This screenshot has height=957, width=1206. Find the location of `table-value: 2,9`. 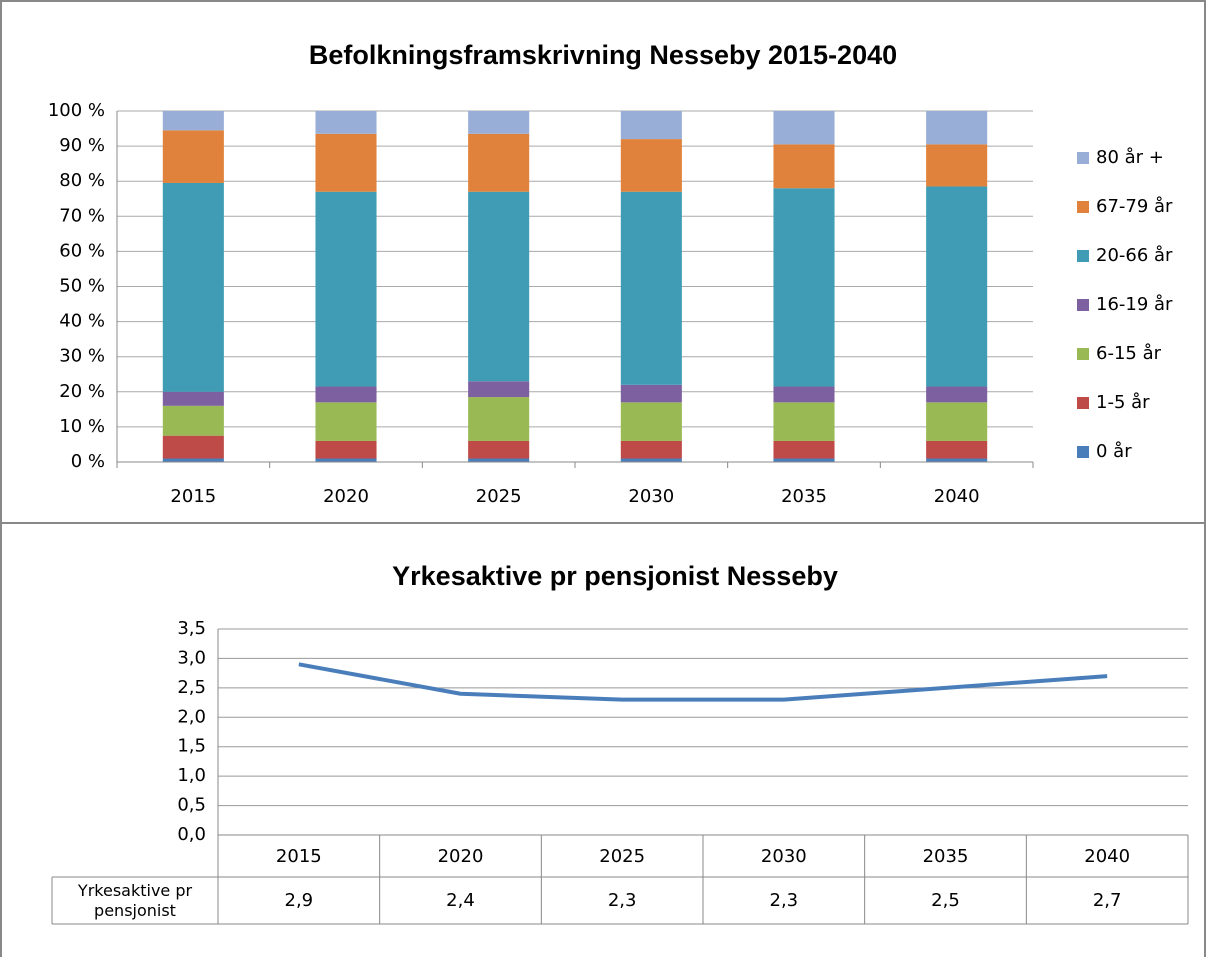

table-value: 2,9 is located at coordinates (299, 900).